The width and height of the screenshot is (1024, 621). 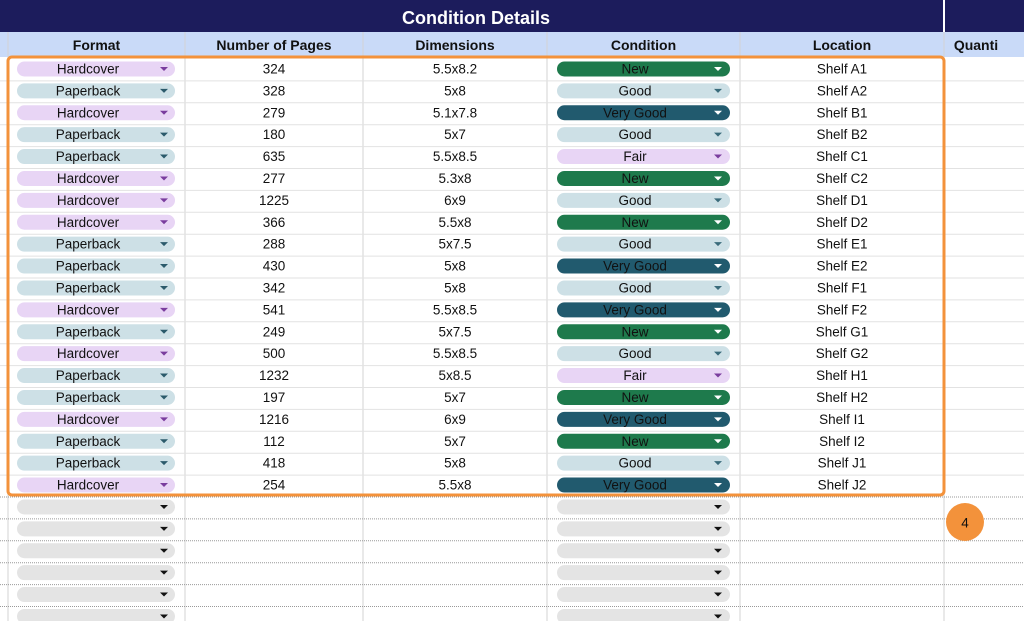 I want to click on dimensions-value: 5.5x8.2, so click(x=455, y=68).